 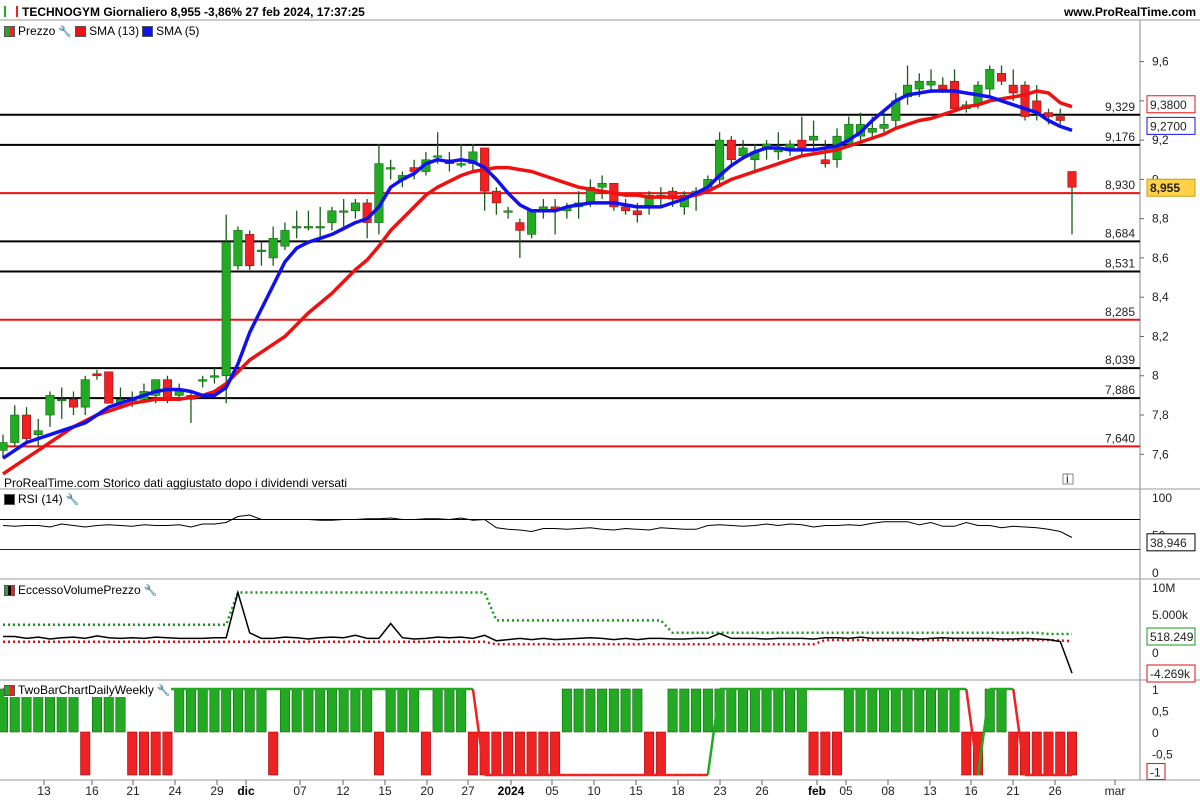 What do you see at coordinates (1162, 755) in the screenshot?
I see `twobar-y-tick: -0,5` at bounding box center [1162, 755].